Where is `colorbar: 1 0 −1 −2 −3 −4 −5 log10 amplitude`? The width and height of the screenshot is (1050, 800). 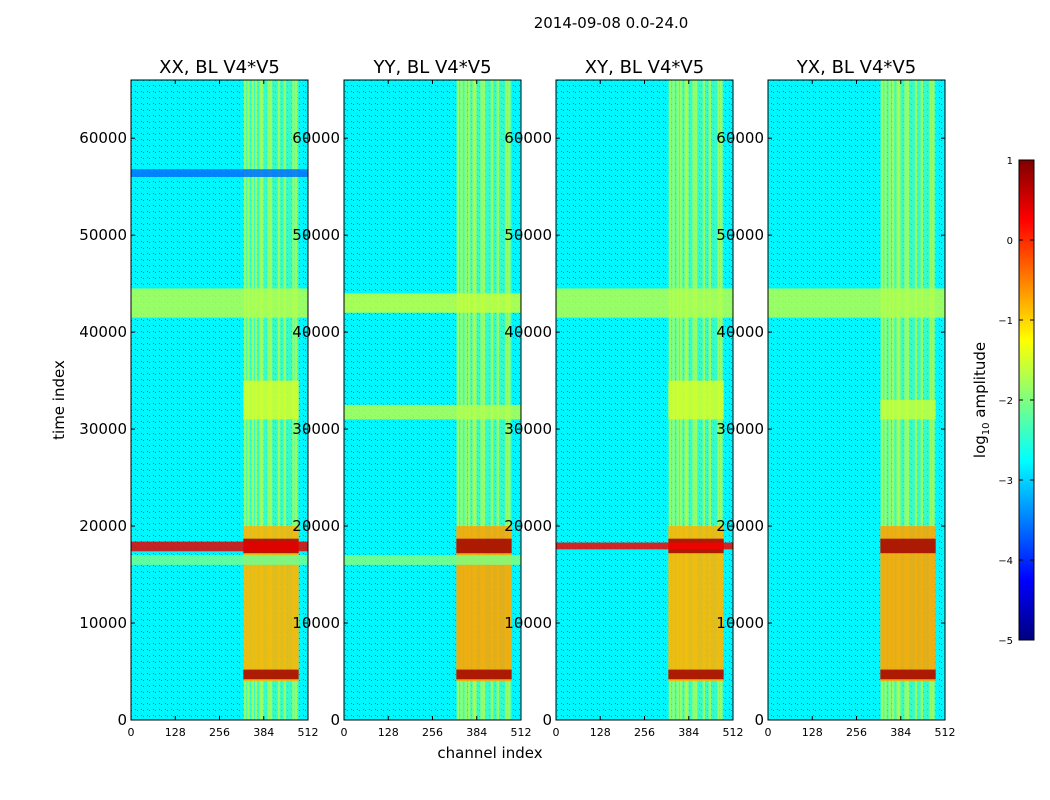 colorbar: 1 0 −1 −2 −3 −4 −5 log10 amplitude is located at coordinates (1003, 401).